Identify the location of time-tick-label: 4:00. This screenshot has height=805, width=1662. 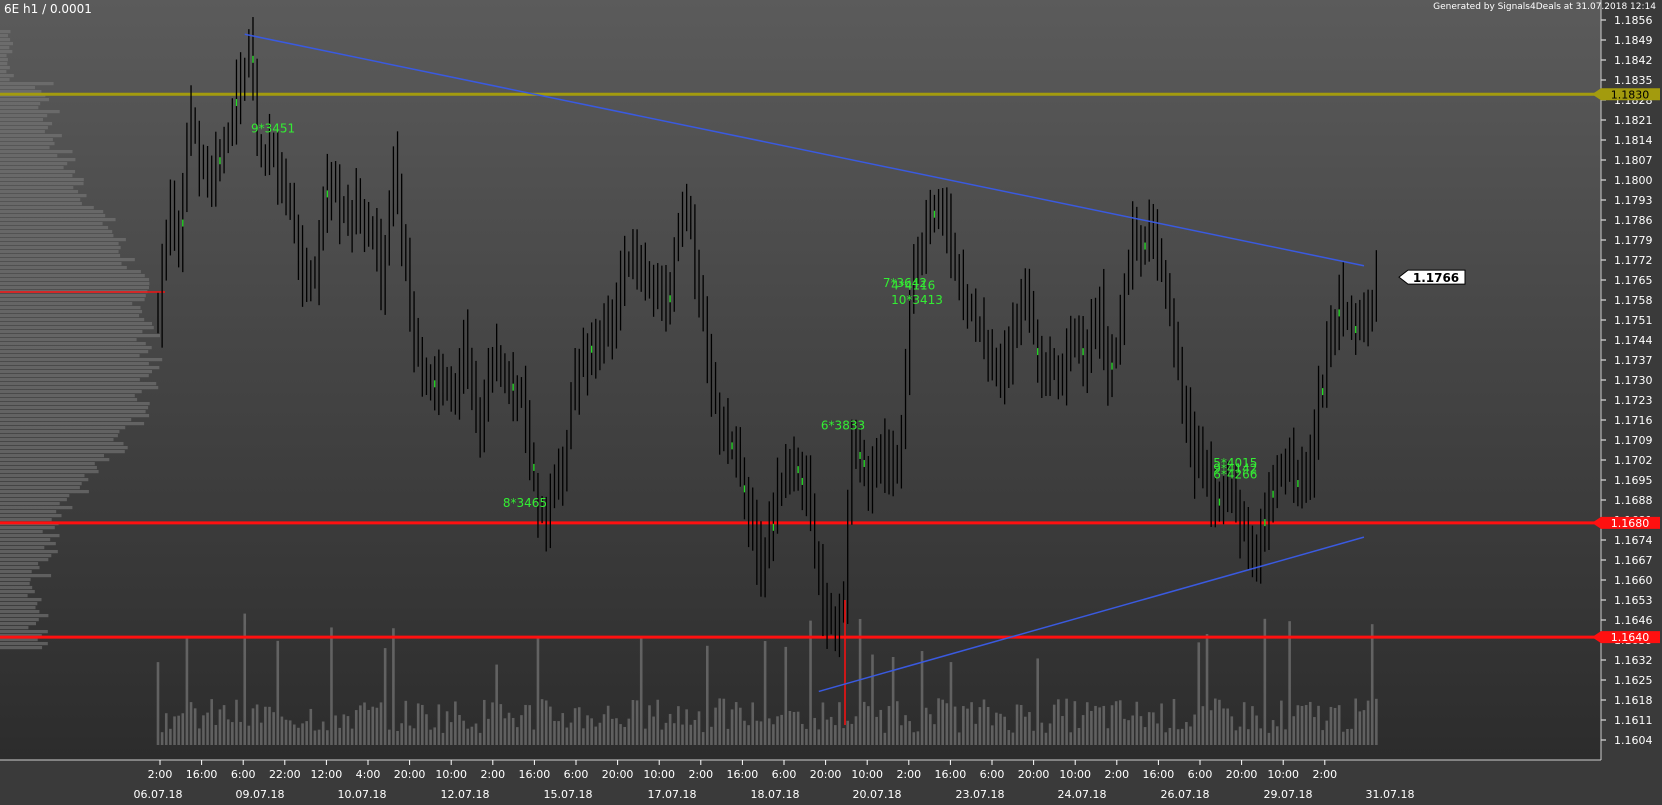
(368, 774).